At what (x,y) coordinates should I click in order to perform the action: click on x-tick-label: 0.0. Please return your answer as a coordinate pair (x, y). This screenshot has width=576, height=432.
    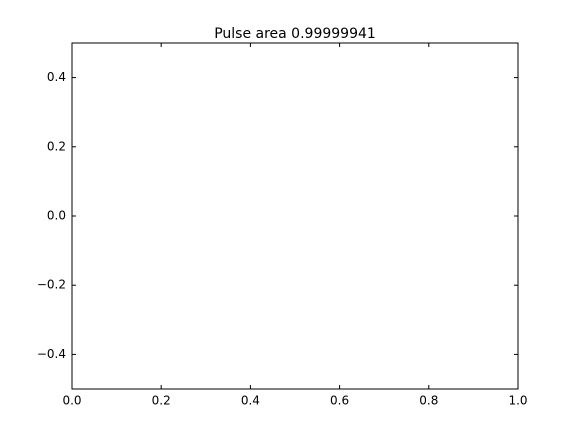
    Looking at the image, I should click on (71, 401).